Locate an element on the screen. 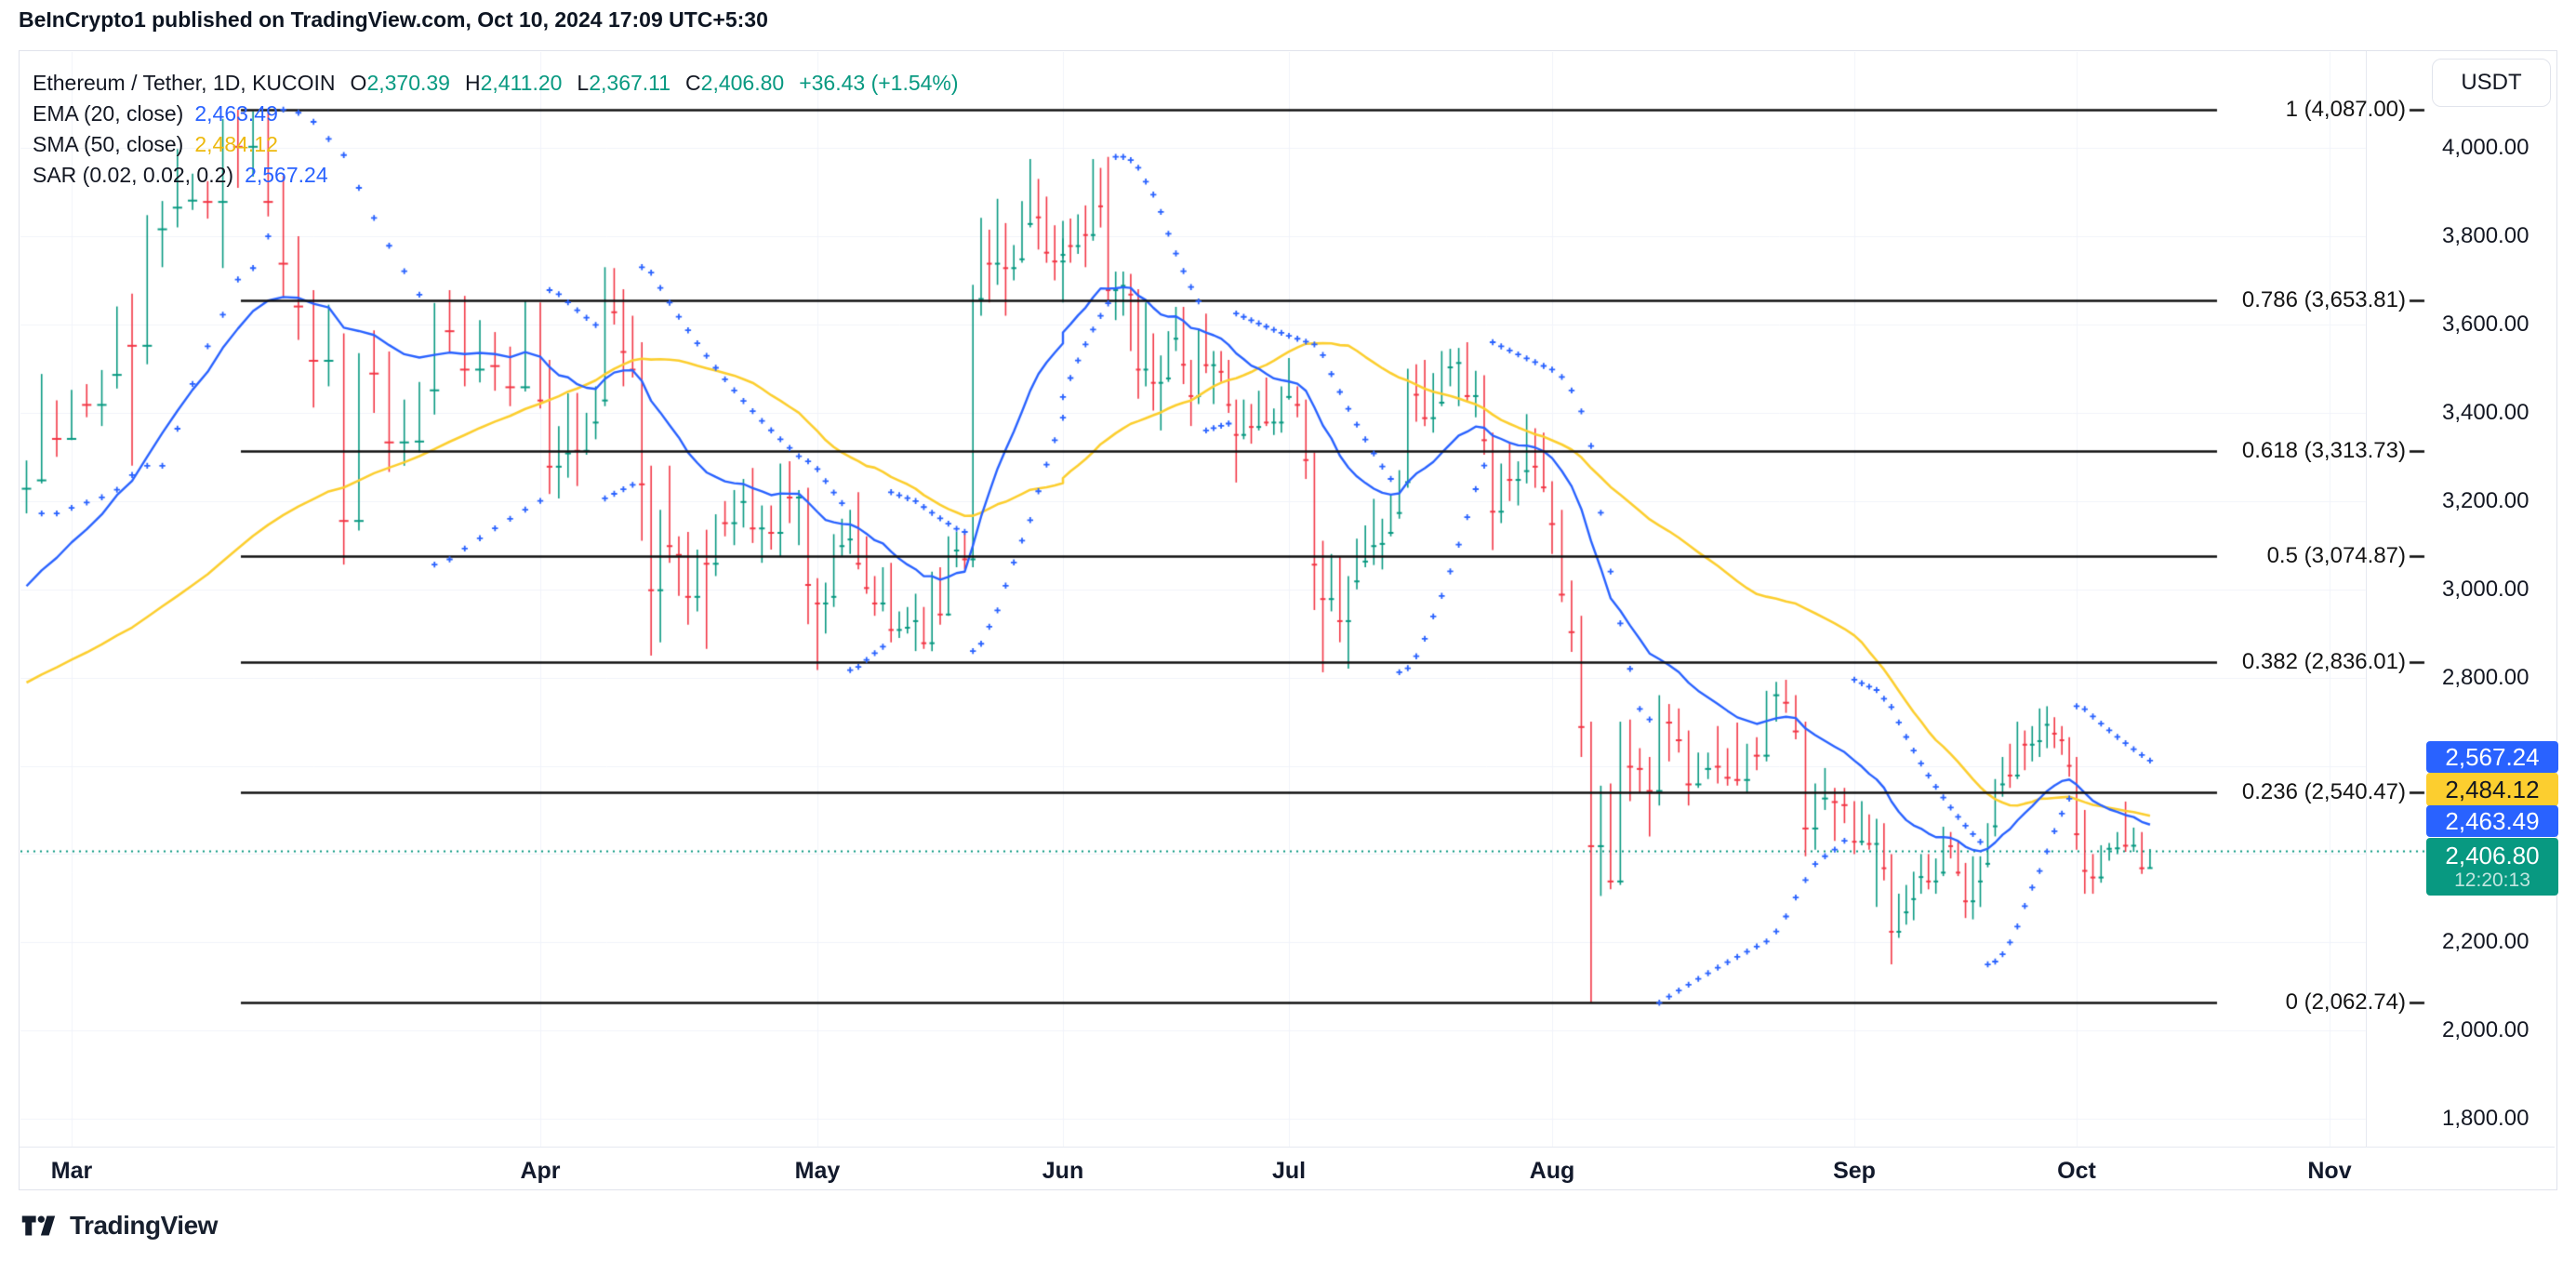 The image size is (2576, 1261). fib-level-label: 0.618 (3,313.73) is located at coordinates (2323, 450).